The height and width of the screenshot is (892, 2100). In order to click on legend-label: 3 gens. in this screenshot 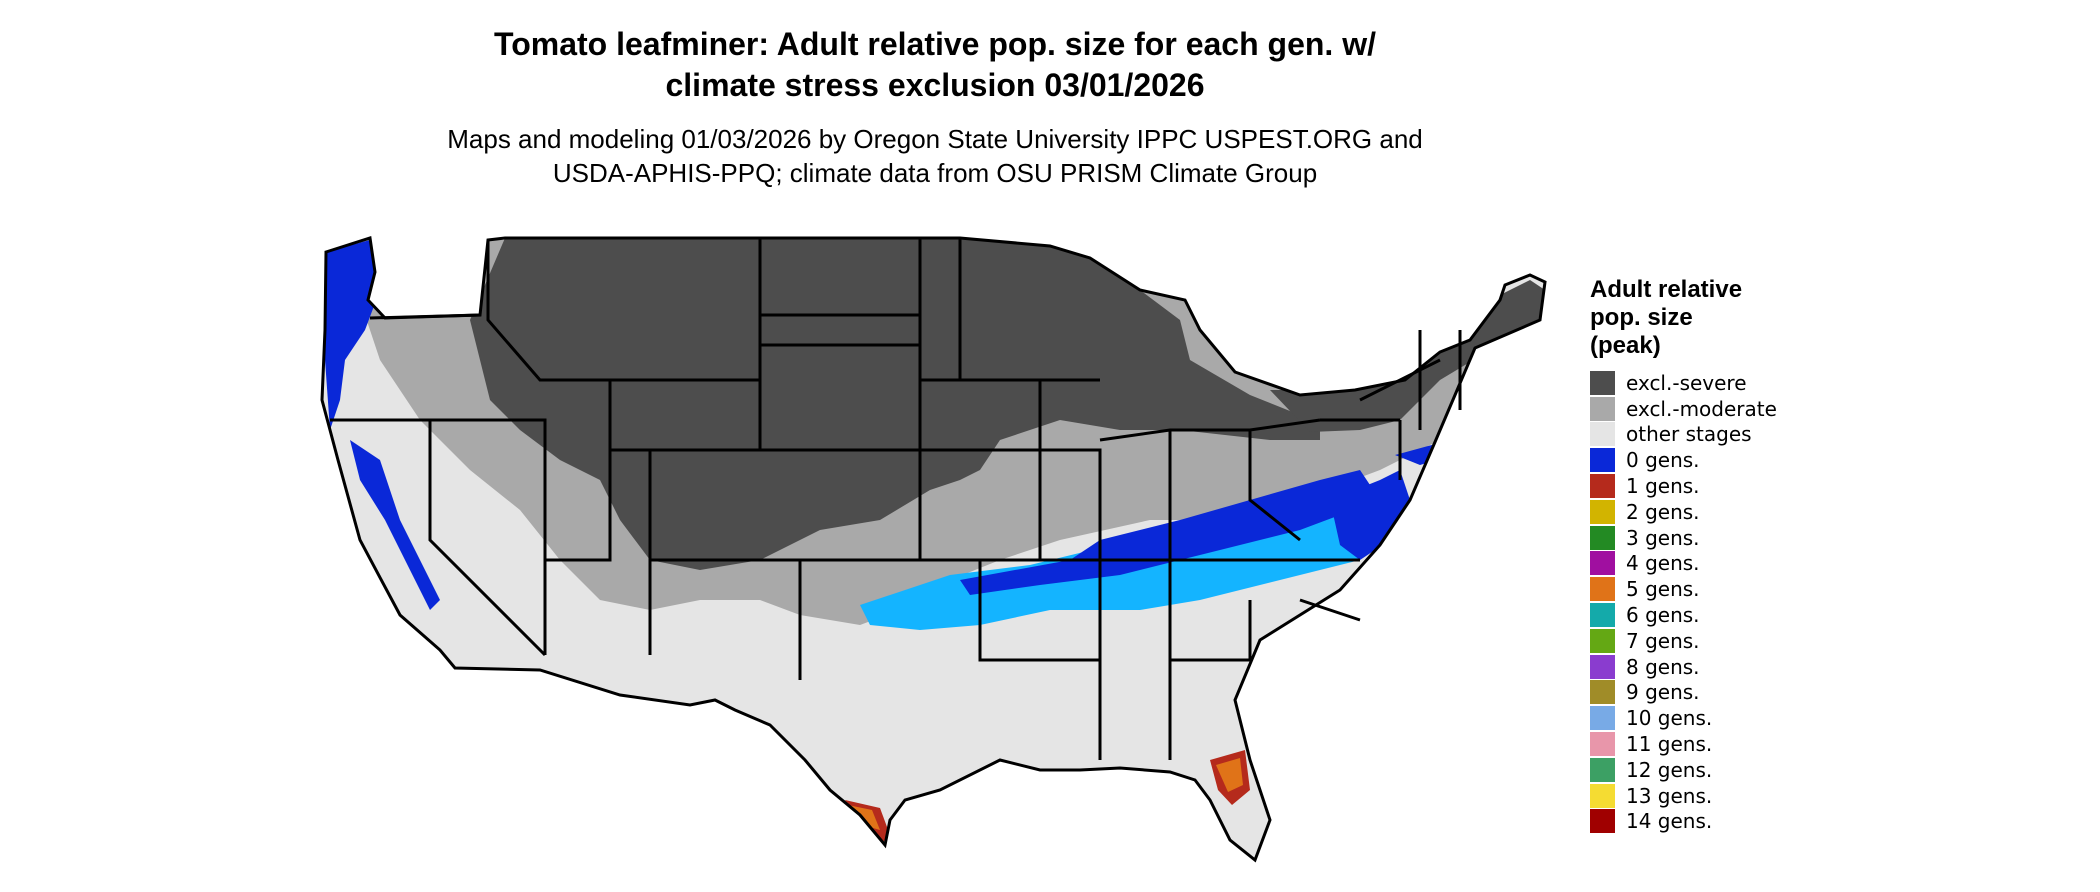, I will do `click(1663, 537)`.